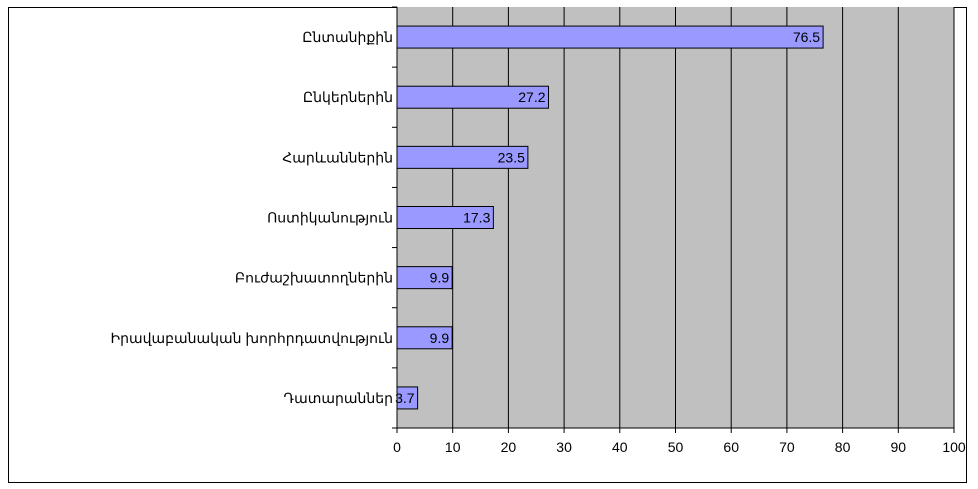 This screenshot has width=978, height=489. What do you see at coordinates (347, 37) in the screenshot?
I see `category-label: Ընտանիքին` at bounding box center [347, 37].